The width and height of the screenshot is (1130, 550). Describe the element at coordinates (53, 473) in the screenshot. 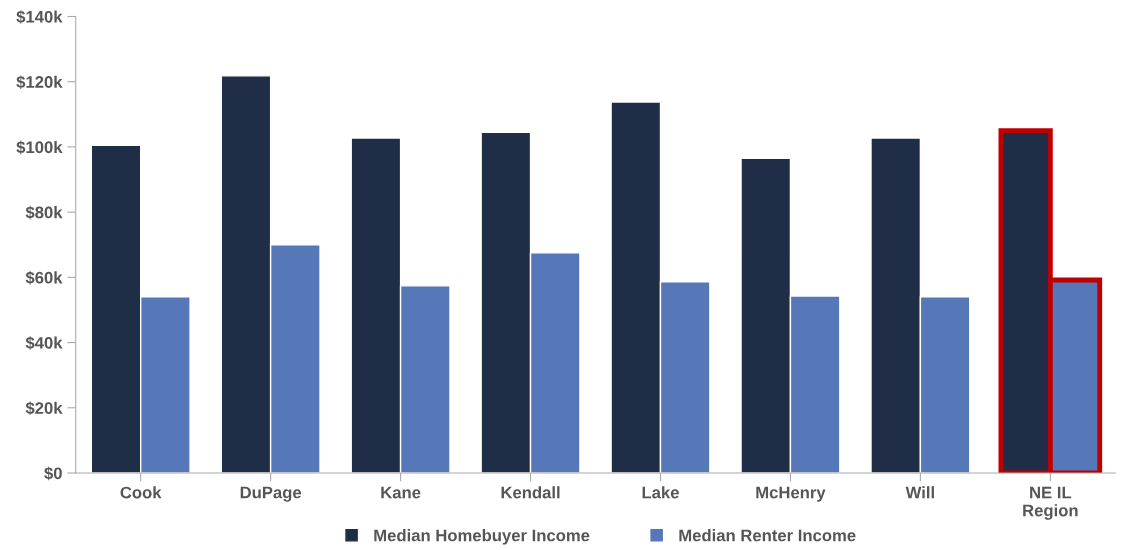

I see `y-tick-label: $0` at that location.